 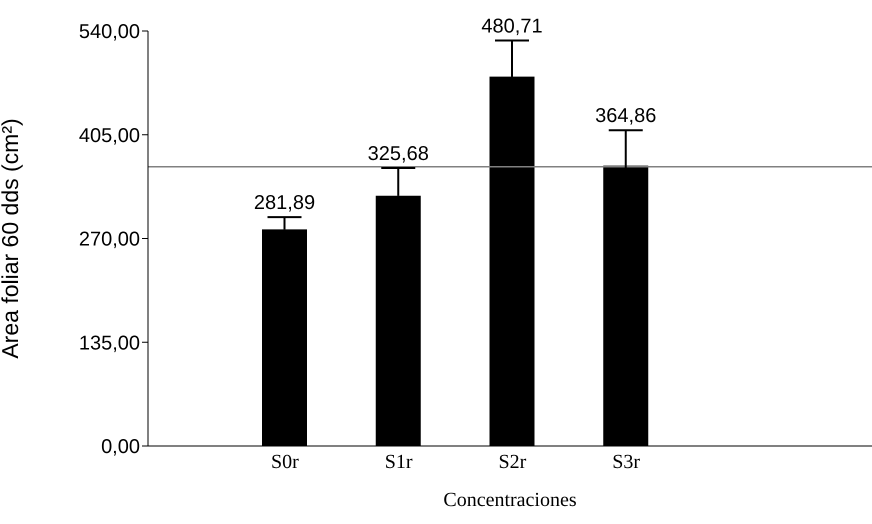 What do you see at coordinates (510, 500) in the screenshot?
I see `x-axis-title: Concentraciones` at bounding box center [510, 500].